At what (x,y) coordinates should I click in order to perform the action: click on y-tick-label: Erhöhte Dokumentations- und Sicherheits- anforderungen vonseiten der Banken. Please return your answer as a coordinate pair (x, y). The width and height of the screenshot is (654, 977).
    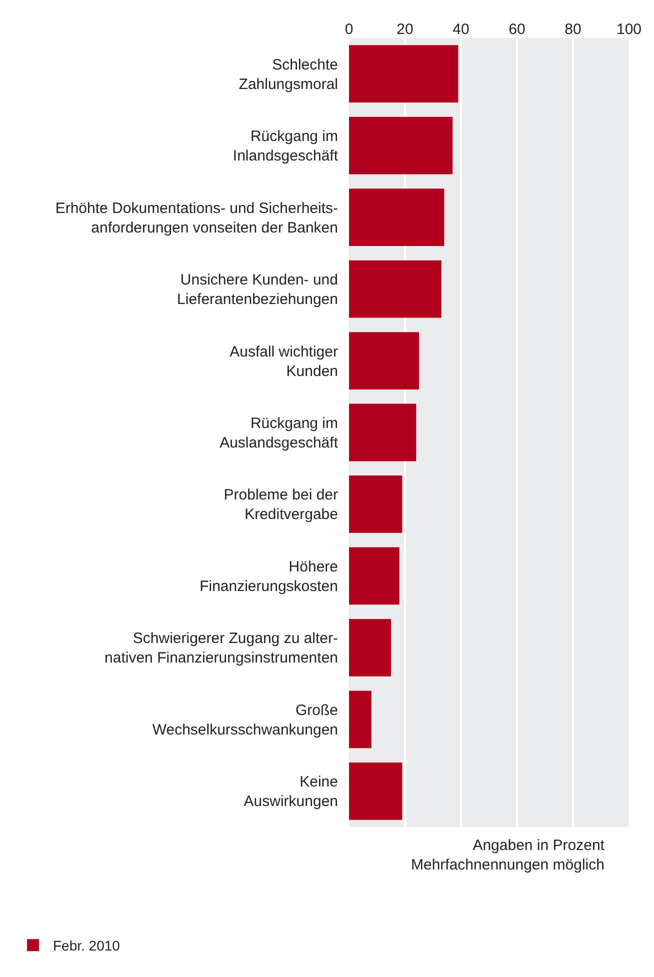
    Looking at the image, I should click on (196, 218).